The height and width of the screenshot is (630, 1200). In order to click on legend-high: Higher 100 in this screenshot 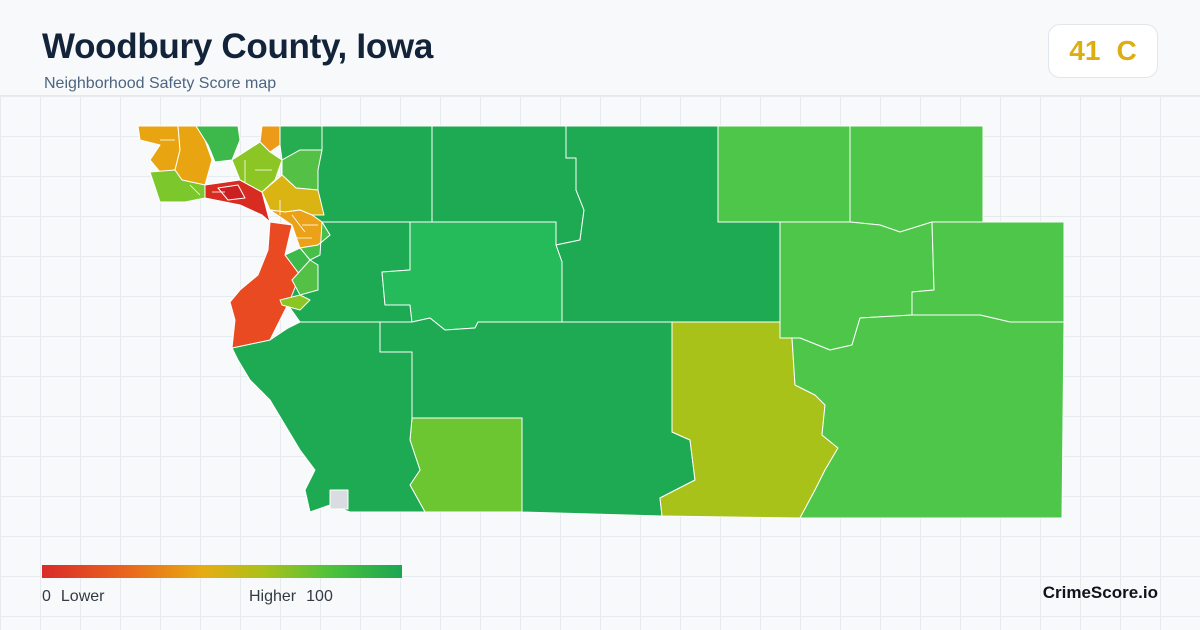, I will do `click(291, 597)`.